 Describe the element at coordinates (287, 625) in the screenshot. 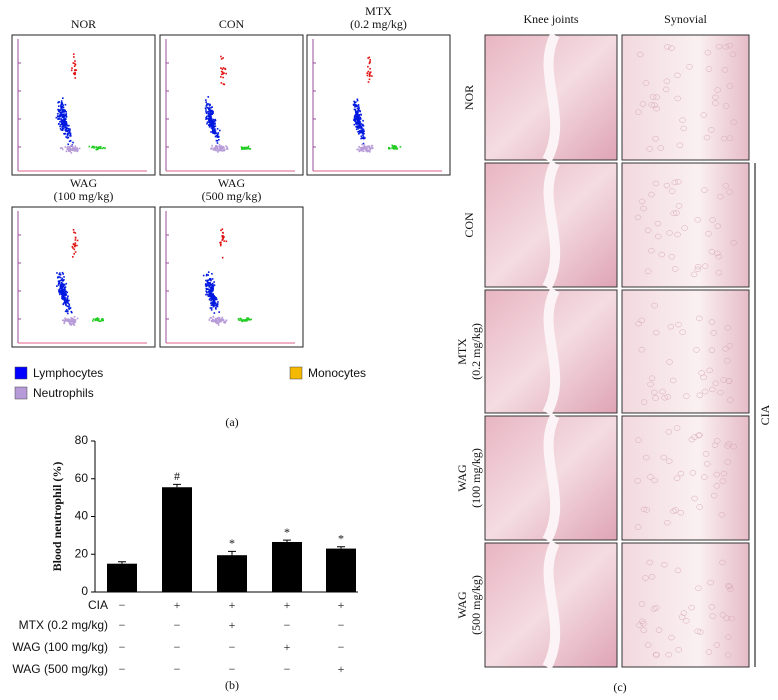

I see `treatment-sign: −` at that location.